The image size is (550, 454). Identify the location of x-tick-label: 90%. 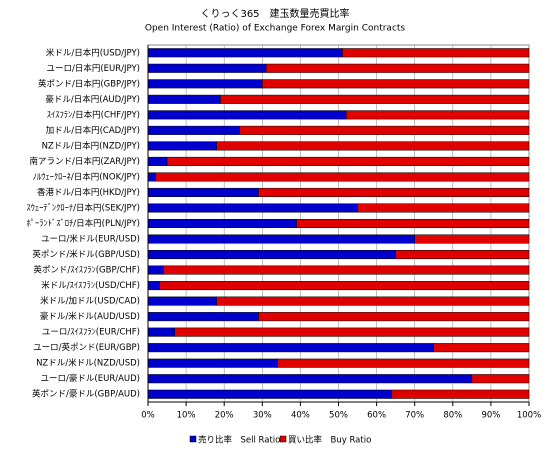
(490, 416).